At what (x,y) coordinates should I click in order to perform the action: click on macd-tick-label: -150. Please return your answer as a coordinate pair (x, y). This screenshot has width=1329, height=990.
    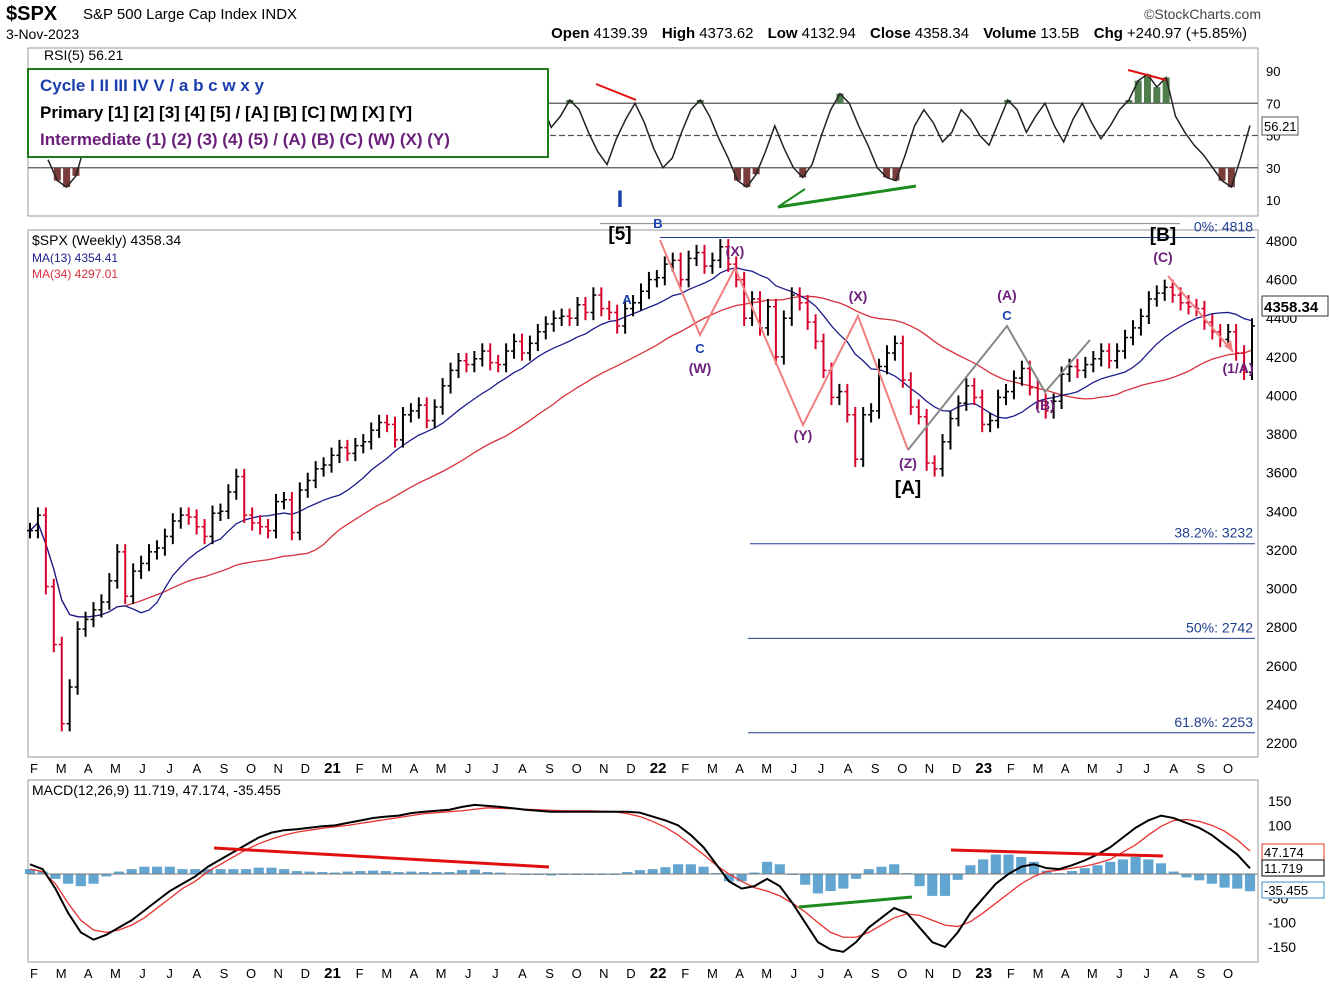
    Looking at the image, I should click on (1282, 947).